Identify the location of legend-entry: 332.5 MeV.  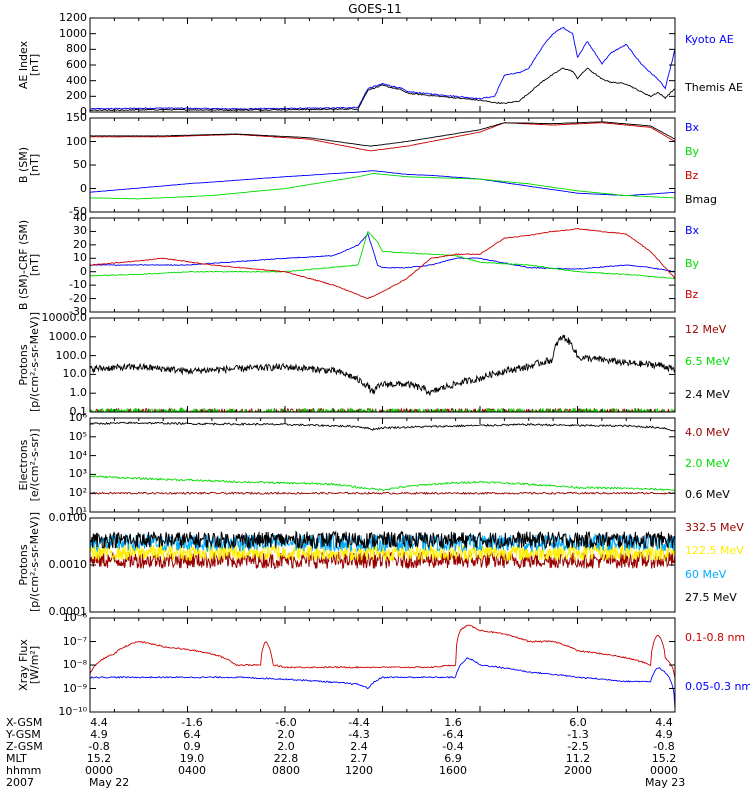
(714, 527).